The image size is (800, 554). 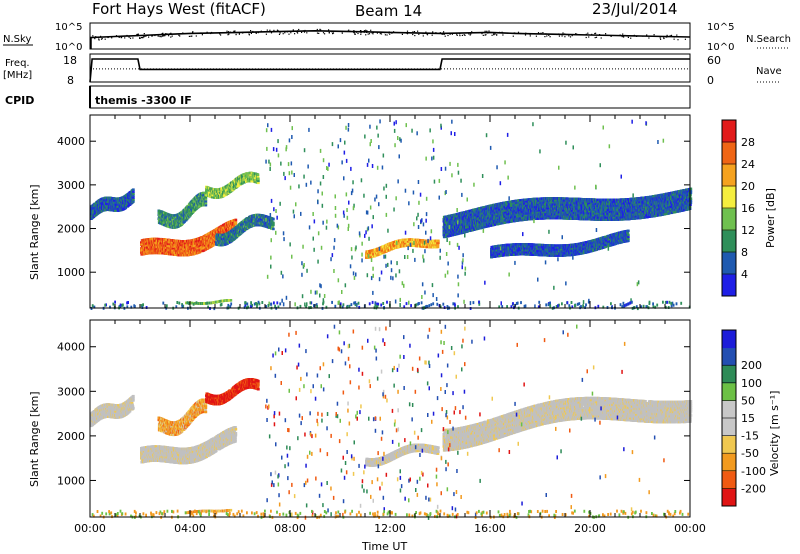 I want to click on noise-right-tick-bottom: 10^0, so click(x=720, y=47).